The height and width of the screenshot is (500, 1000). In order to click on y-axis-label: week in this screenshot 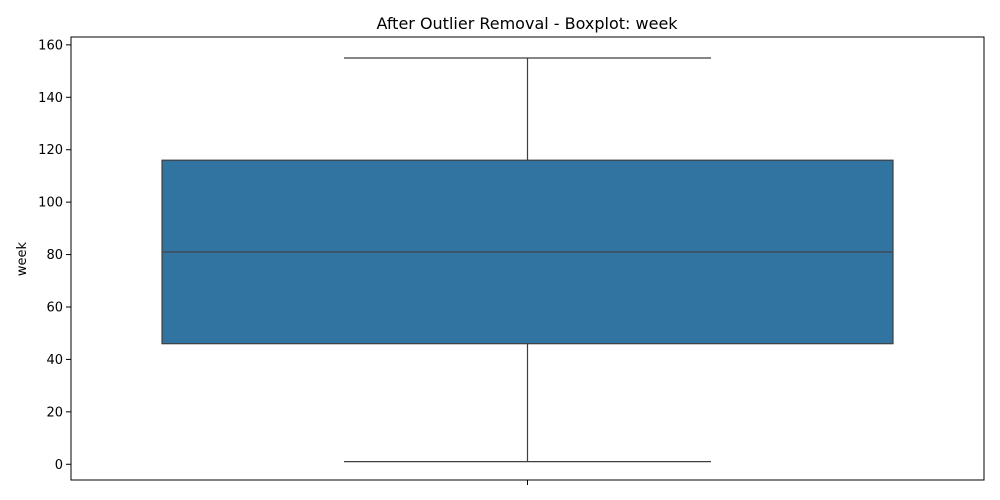, I will do `click(22, 258)`.